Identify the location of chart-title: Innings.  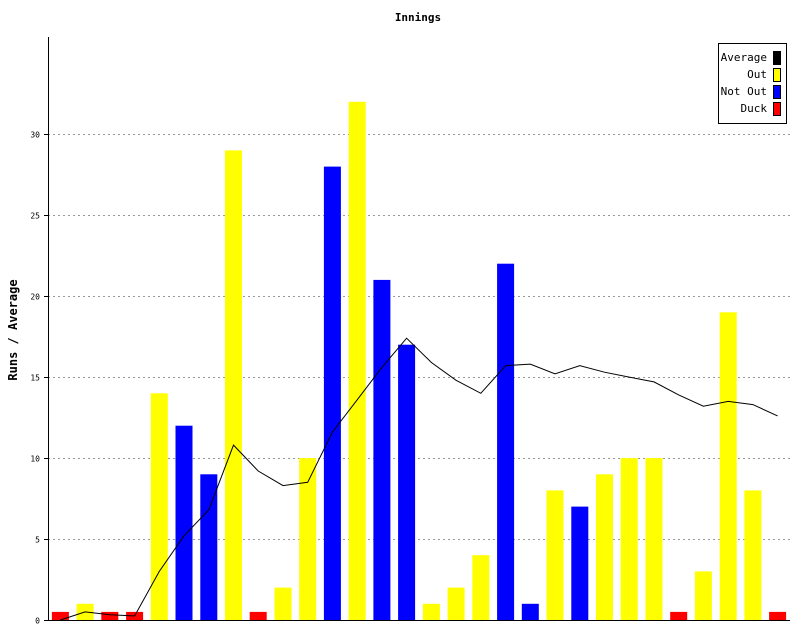
(418, 17).